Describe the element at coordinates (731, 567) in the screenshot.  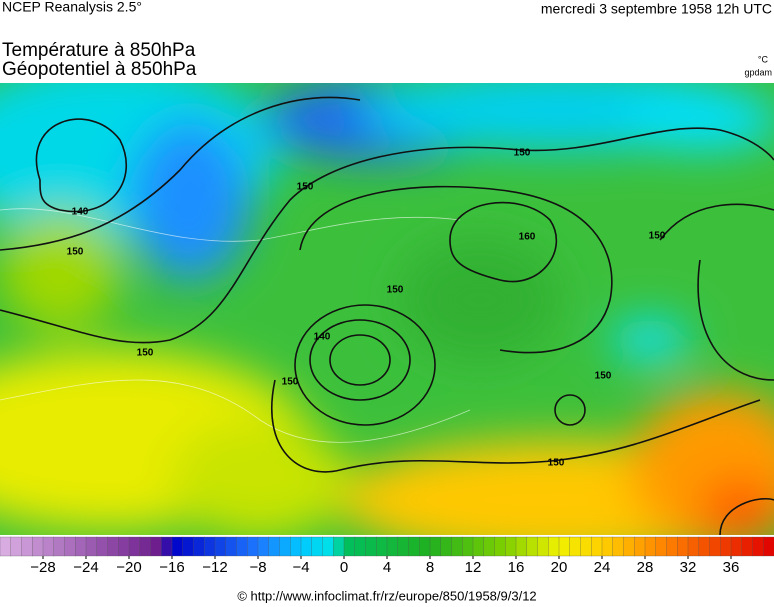
I see `colorbar-label: 36` at that location.